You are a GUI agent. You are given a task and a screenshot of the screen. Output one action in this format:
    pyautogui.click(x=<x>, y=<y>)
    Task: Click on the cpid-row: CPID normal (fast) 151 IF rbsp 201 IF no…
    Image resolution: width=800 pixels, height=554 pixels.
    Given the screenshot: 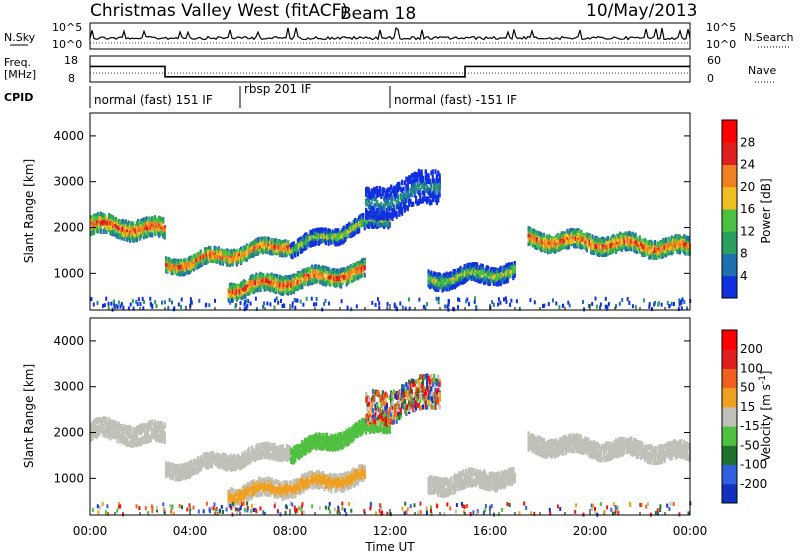 What is the action you would take?
    pyautogui.click(x=260, y=95)
    